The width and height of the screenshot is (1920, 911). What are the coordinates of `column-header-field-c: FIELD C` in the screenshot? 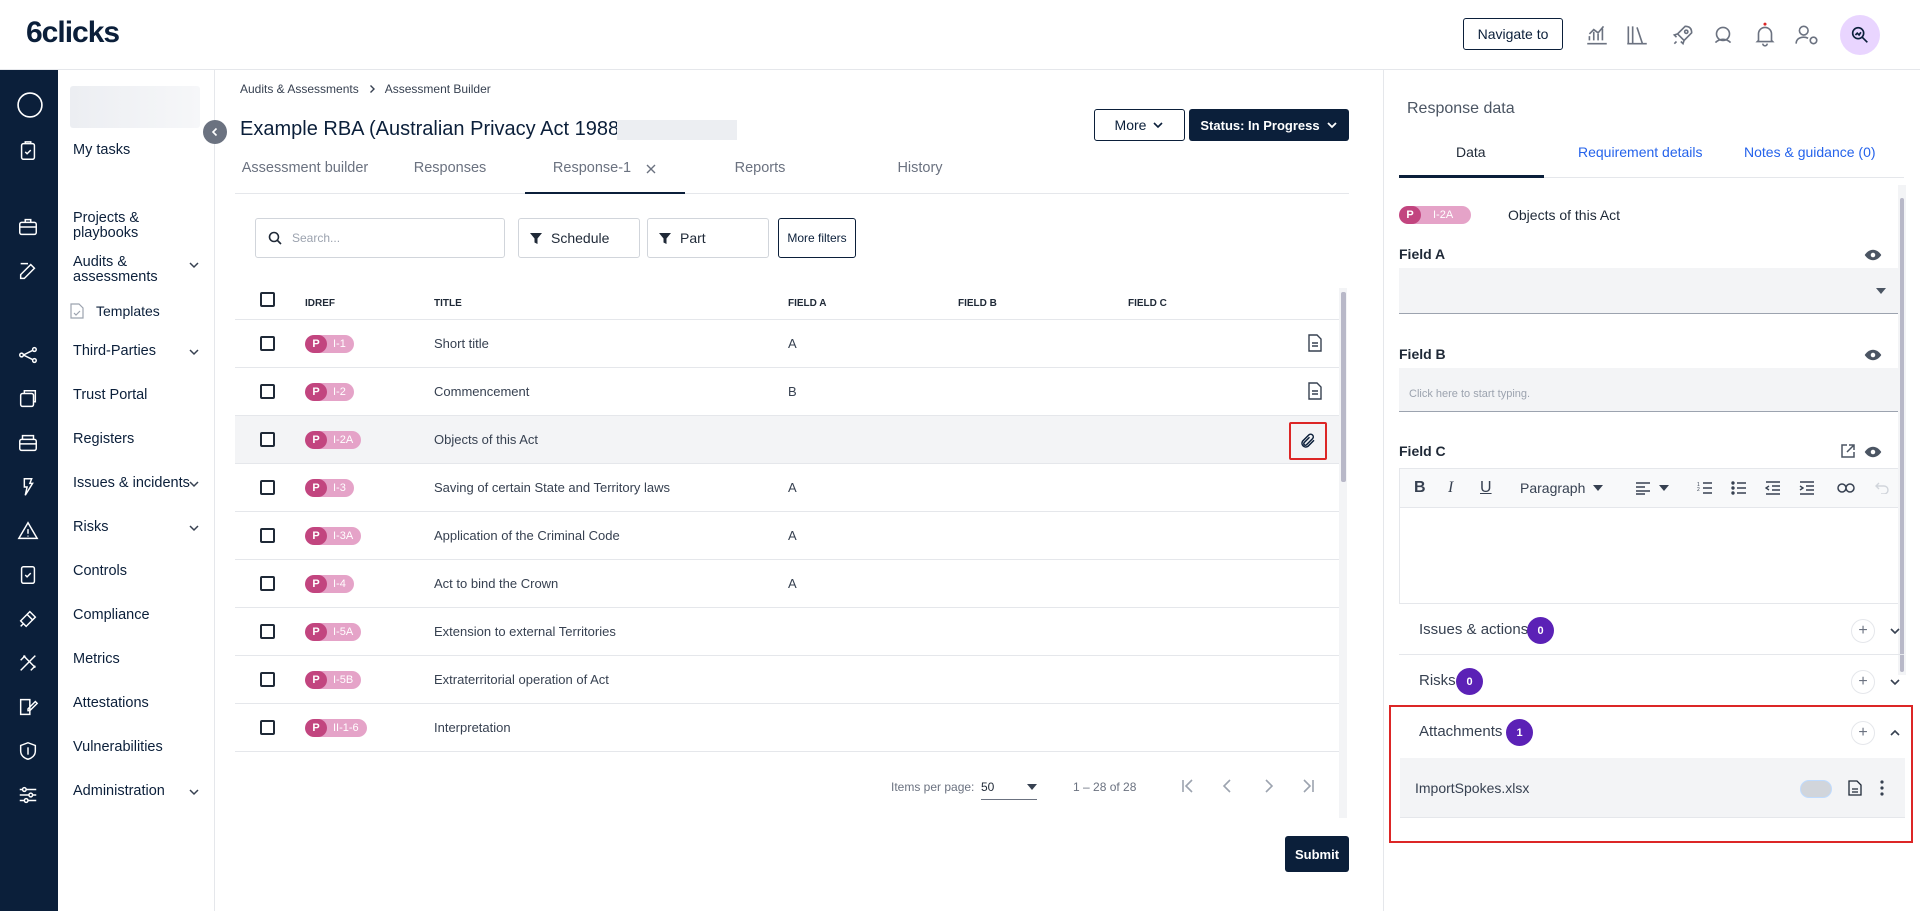 It's located at (1147, 303).